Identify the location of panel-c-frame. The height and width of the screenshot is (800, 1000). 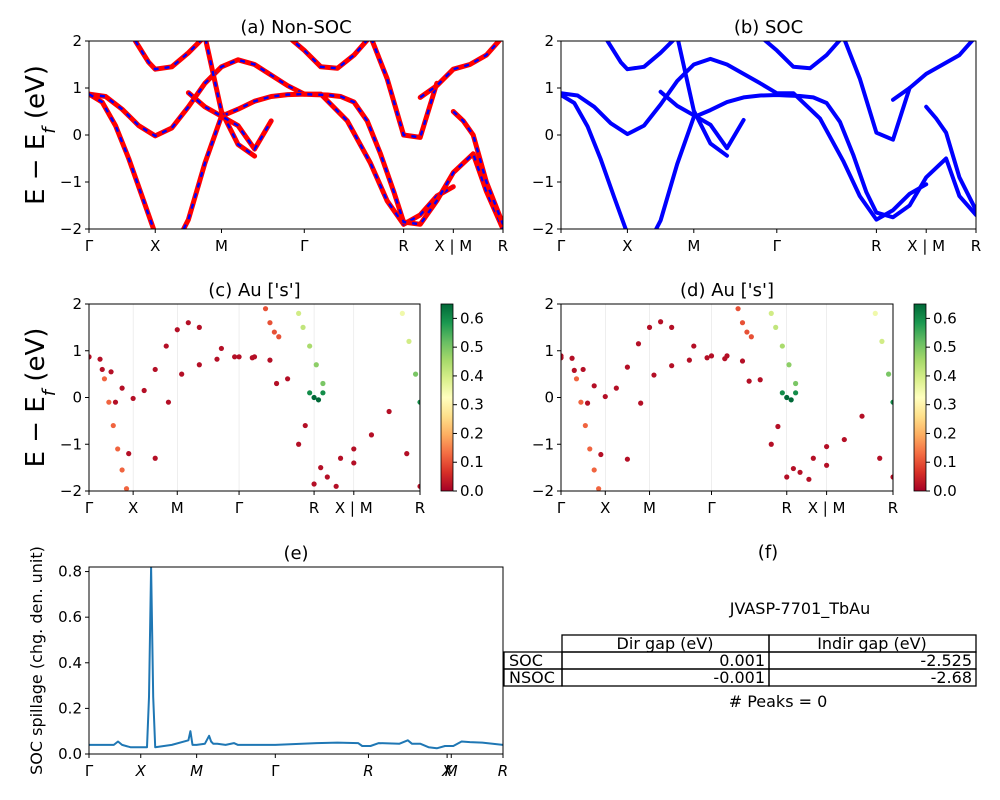
(254, 397).